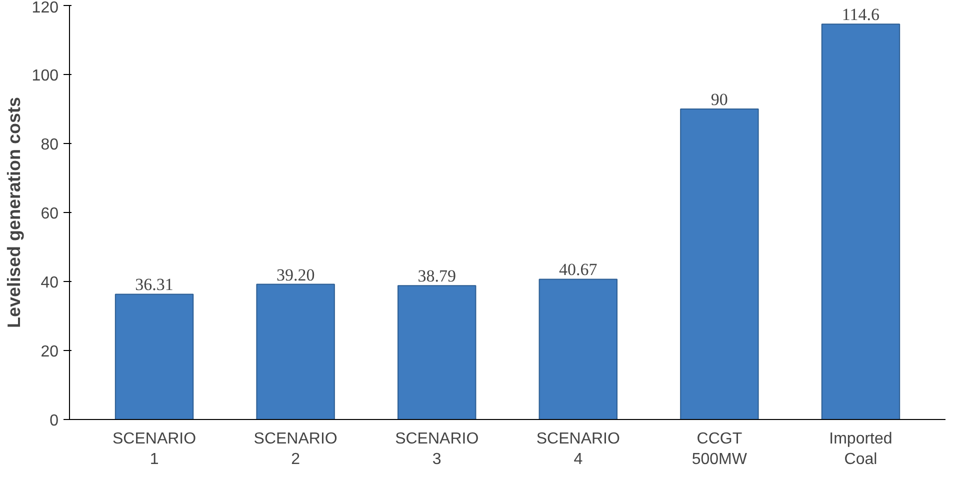  Describe the element at coordinates (437, 449) in the screenshot. I see `x-tick-label: SCENARIO 3` at that location.